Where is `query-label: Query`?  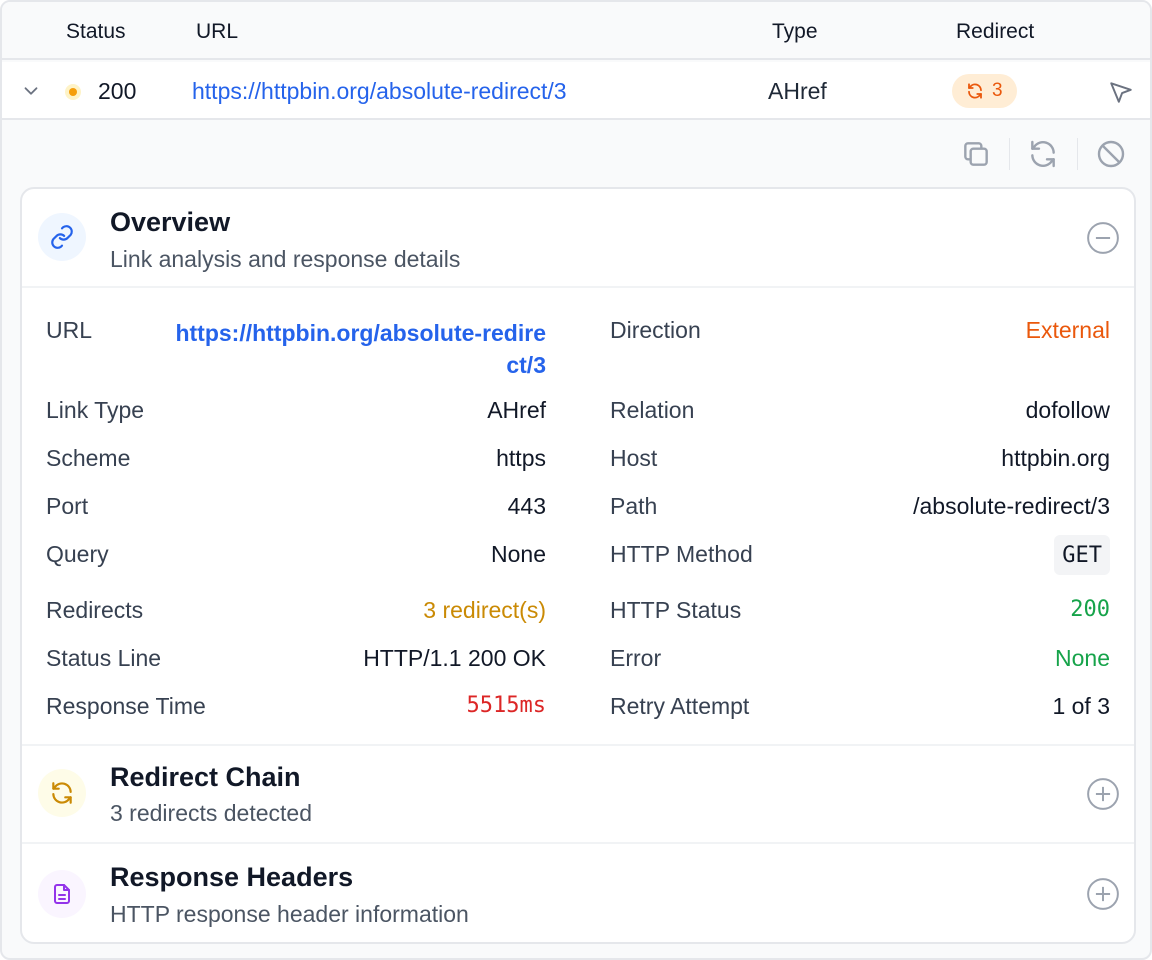
query-label: Query is located at coordinates (77, 554).